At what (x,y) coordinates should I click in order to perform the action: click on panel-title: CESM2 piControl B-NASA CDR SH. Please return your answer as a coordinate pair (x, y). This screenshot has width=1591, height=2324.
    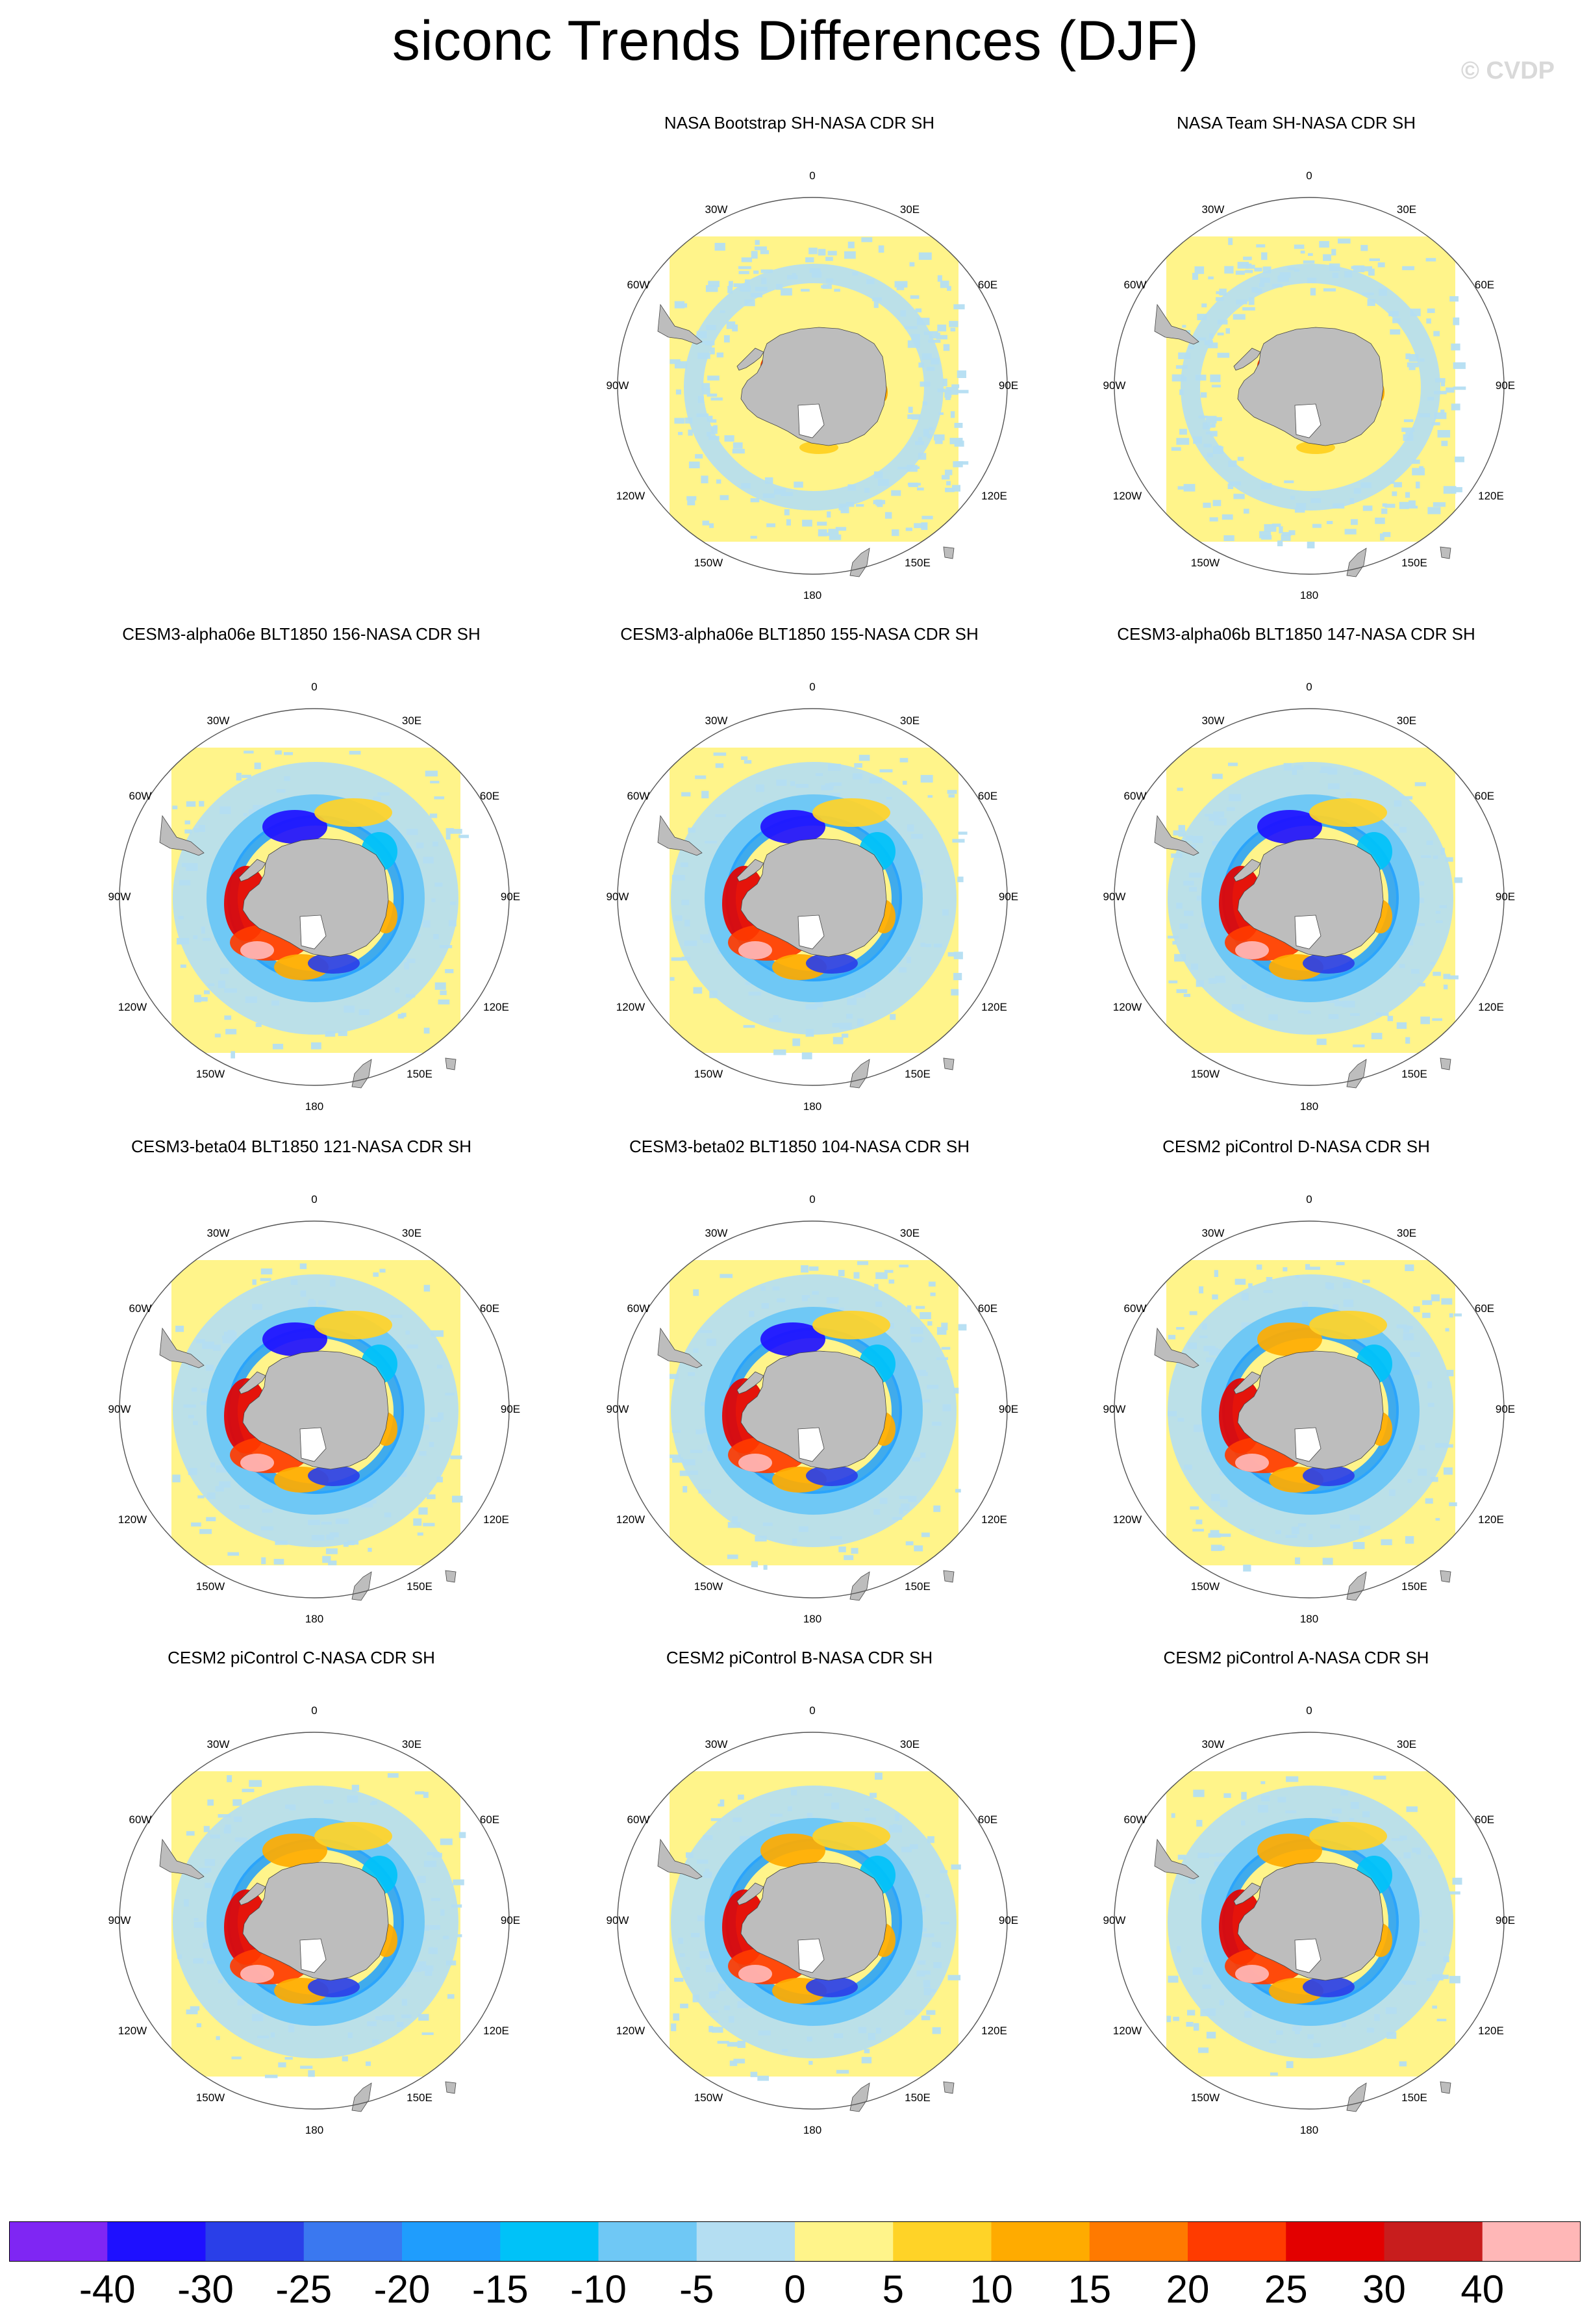
    Looking at the image, I should click on (800, 1658).